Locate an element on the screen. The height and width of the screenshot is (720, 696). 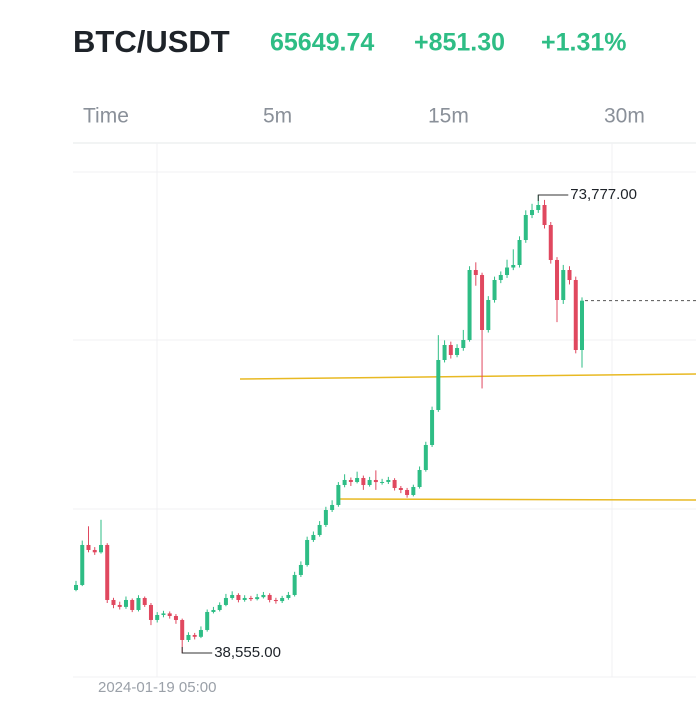
min-label: 38,555.00 is located at coordinates (247, 652).